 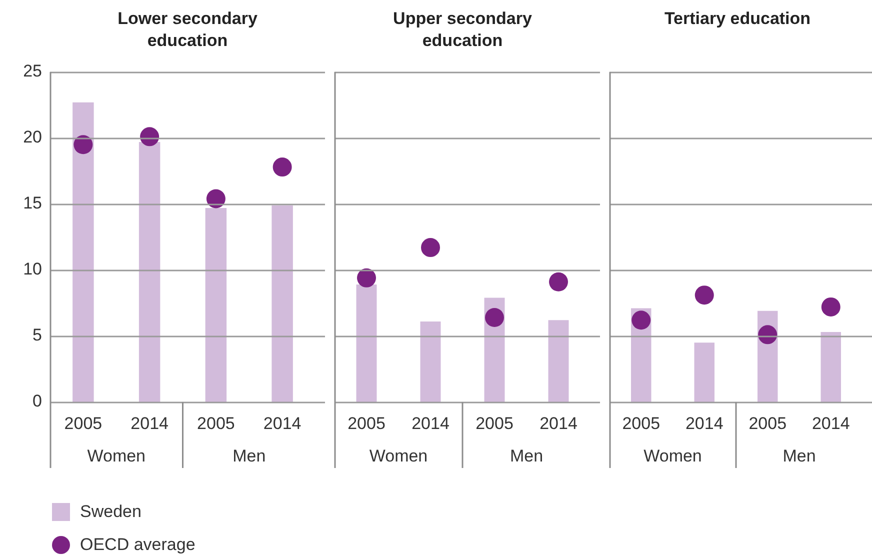 I want to click on y-tick-label: 10, so click(x=32, y=269).